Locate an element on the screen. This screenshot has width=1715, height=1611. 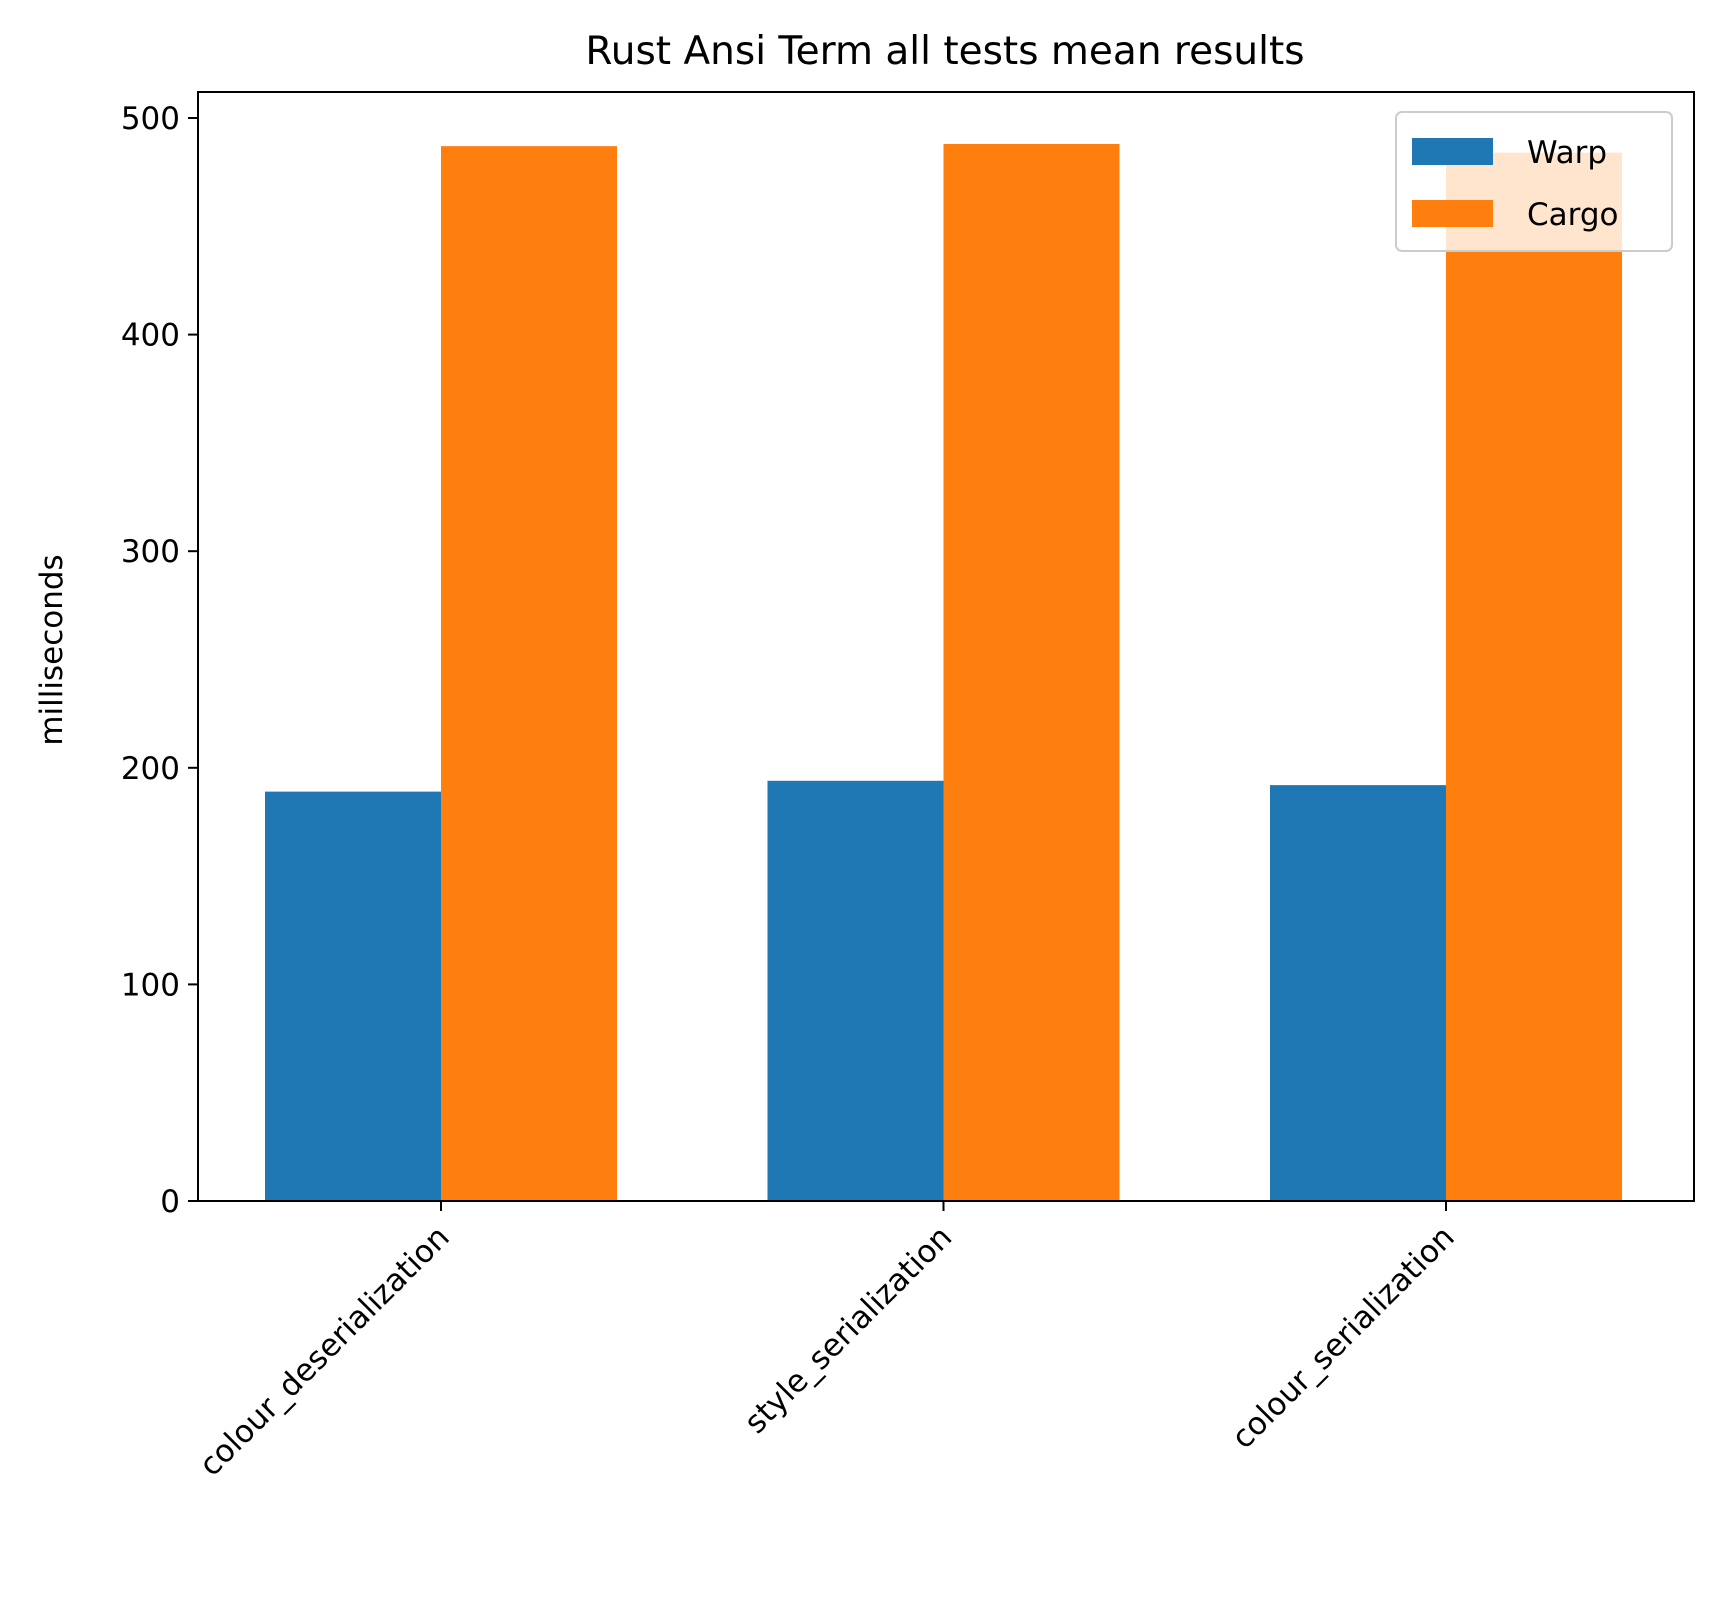
y-tick-label: 100 is located at coordinates (150, 985).